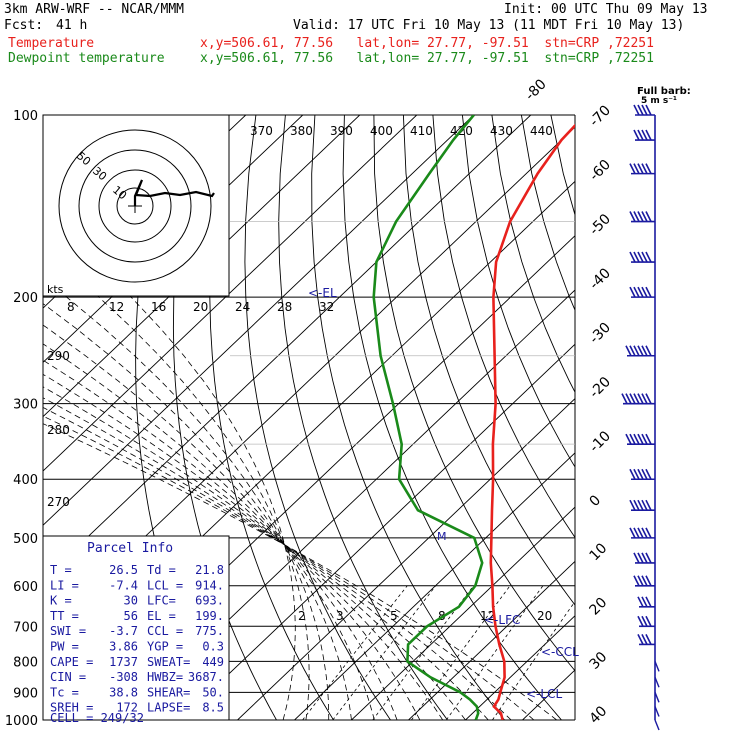 Image resolution: width=740 pixels, height=740 pixels. What do you see at coordinates (165, 647) in the screenshot?
I see `parcel-key: YGP =` at bounding box center [165, 647].